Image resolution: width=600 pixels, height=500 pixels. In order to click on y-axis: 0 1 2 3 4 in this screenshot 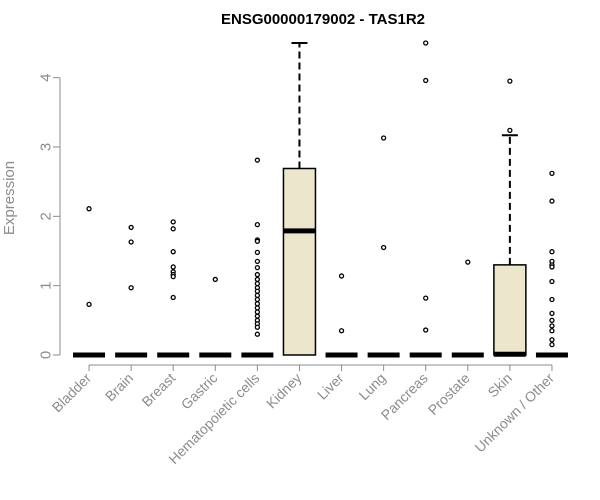, I will do `click(49, 216)`.